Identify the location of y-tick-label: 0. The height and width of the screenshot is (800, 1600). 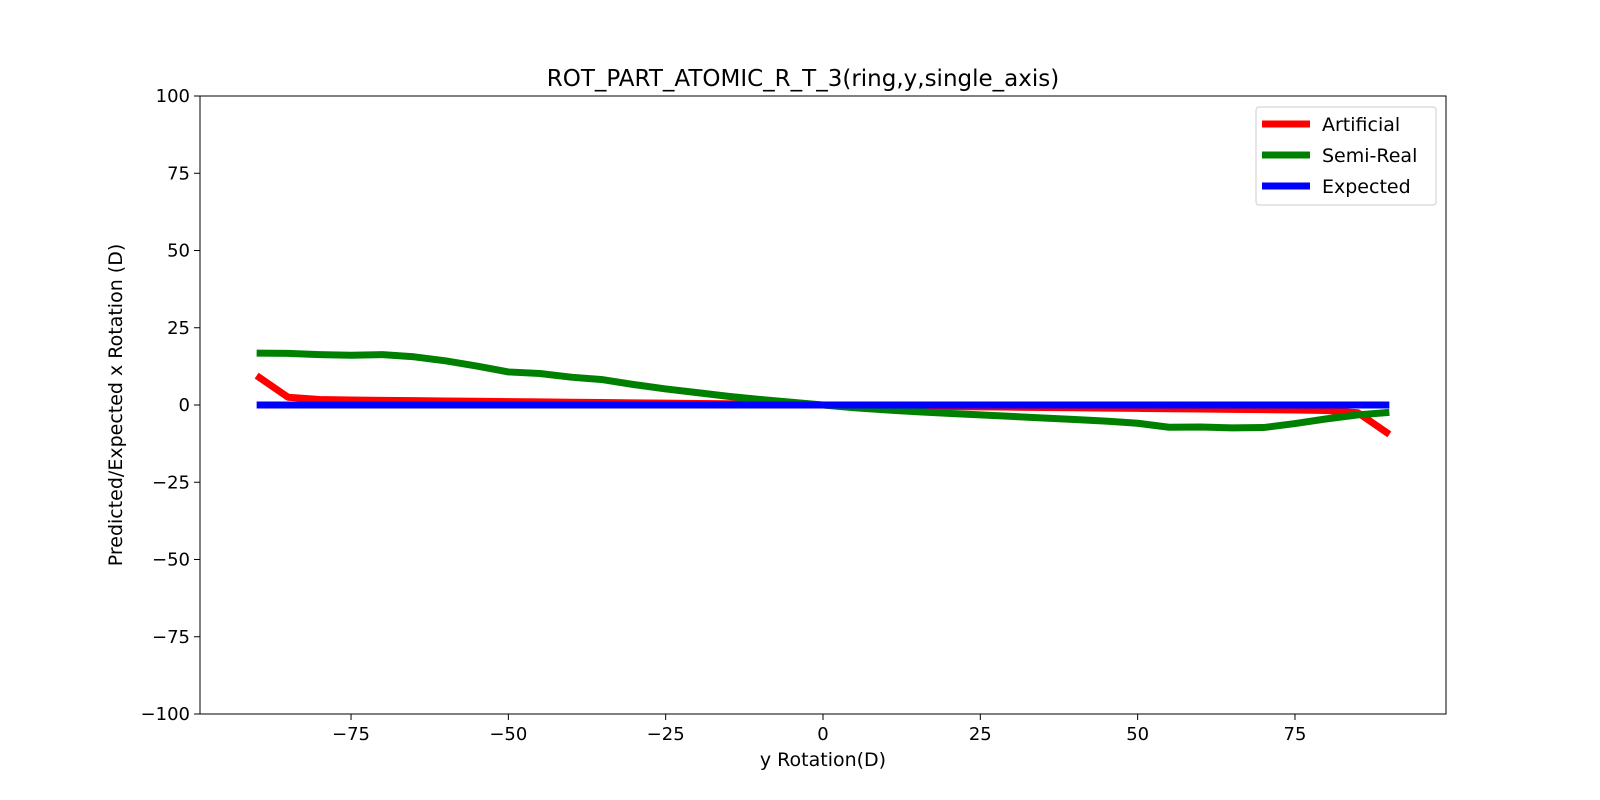
(184, 405).